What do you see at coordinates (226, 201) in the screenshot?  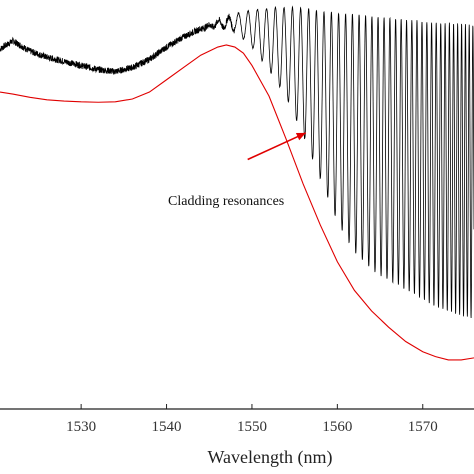 I see `annotation-label: Cladding resonances` at bounding box center [226, 201].